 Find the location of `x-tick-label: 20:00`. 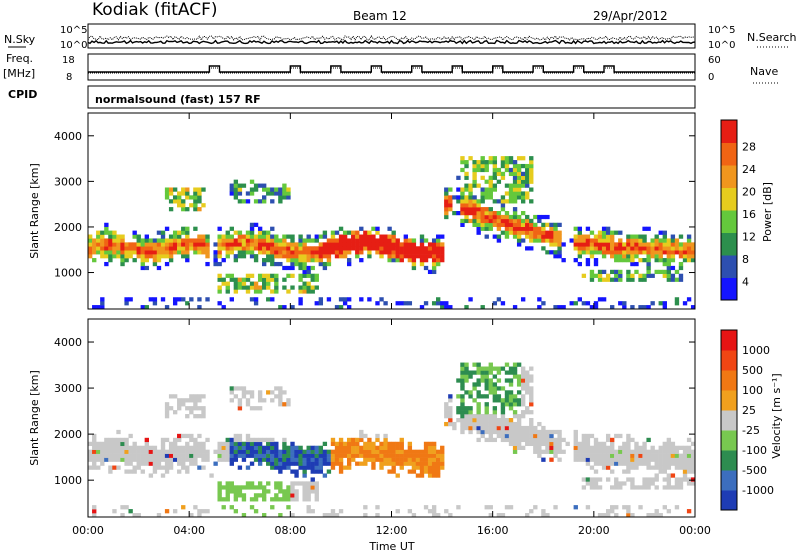

x-tick-label: 20:00 is located at coordinates (594, 530).